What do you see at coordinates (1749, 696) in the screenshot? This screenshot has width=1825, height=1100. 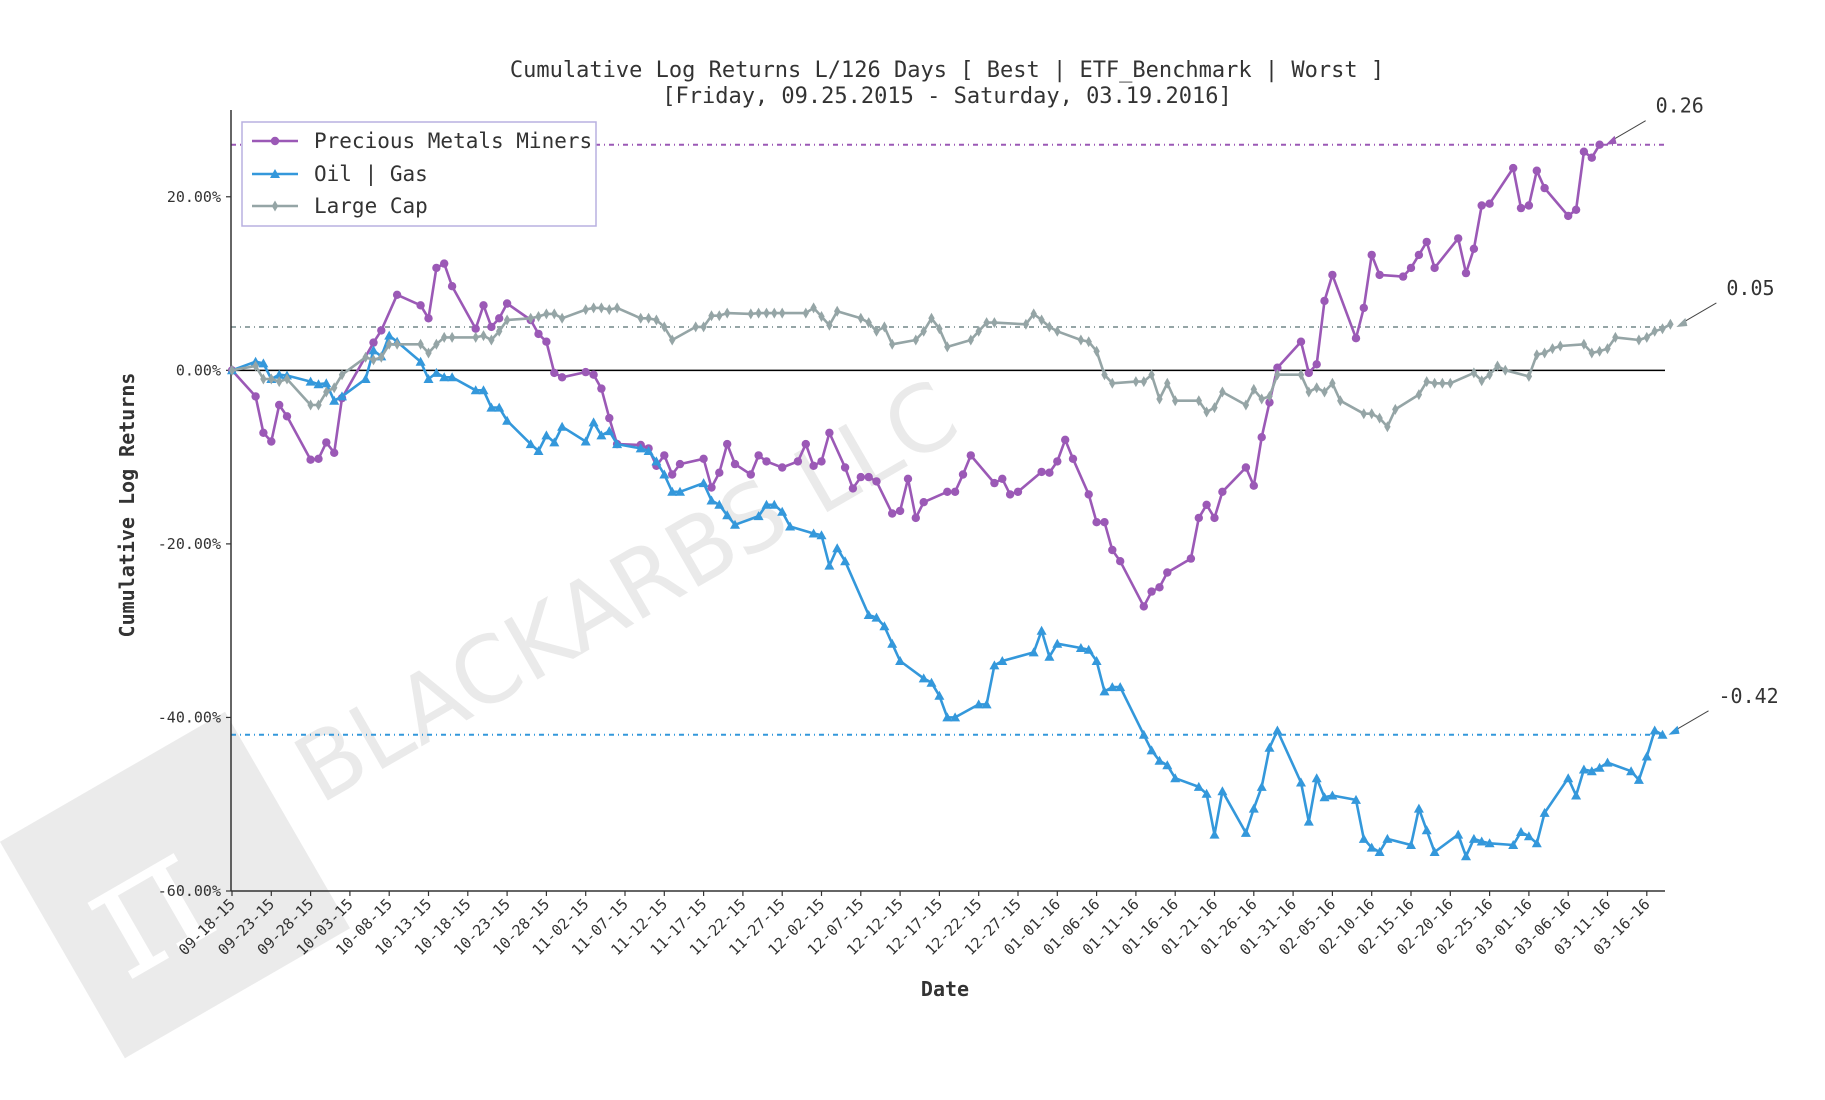 I see `annotation-label: -0.42` at bounding box center [1749, 696].